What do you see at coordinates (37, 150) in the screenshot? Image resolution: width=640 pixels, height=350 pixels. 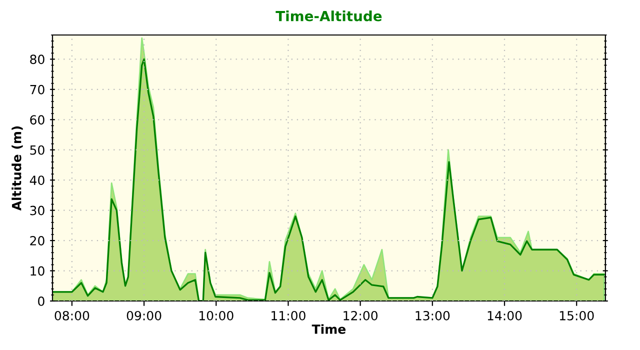 I see `y-tick-label: 50` at bounding box center [37, 150].